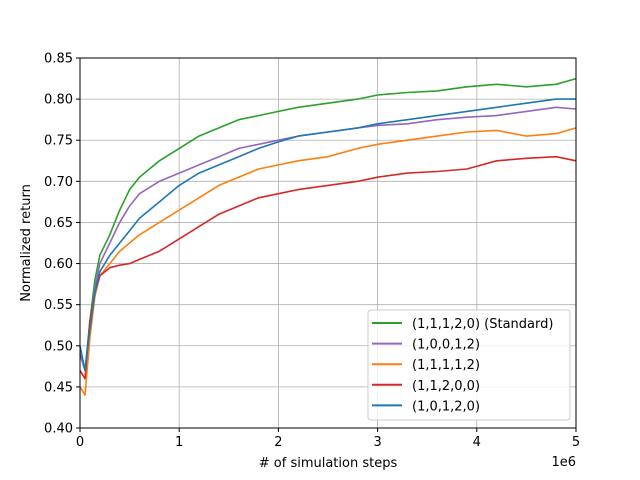  What do you see at coordinates (26, 243) in the screenshot?
I see `y-axis-label: Normalized return` at bounding box center [26, 243].